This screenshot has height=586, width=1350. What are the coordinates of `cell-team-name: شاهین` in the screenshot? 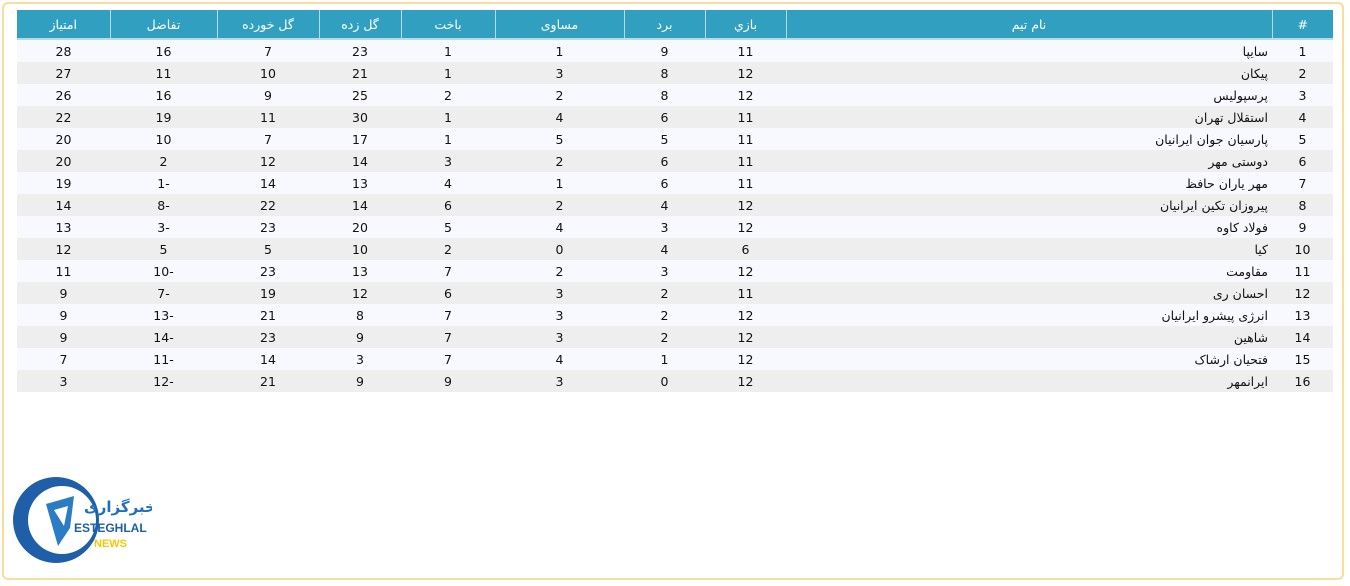 It's located at (1029, 337).